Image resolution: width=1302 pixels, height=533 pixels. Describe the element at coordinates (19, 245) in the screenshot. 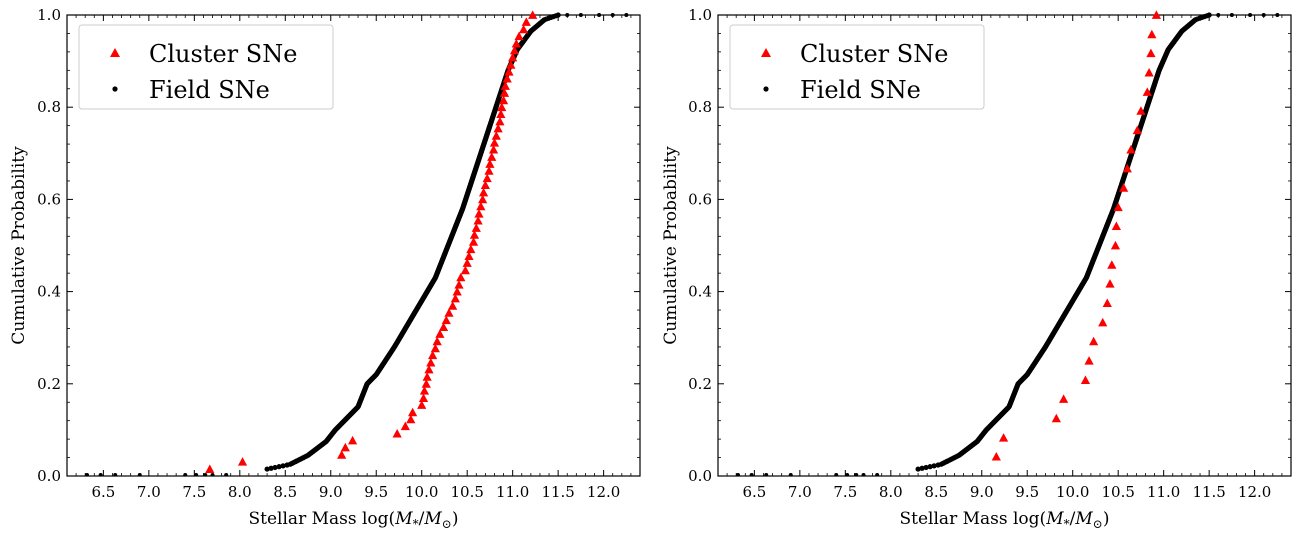

I see `y-axis-label: Cumulative Probability` at that location.